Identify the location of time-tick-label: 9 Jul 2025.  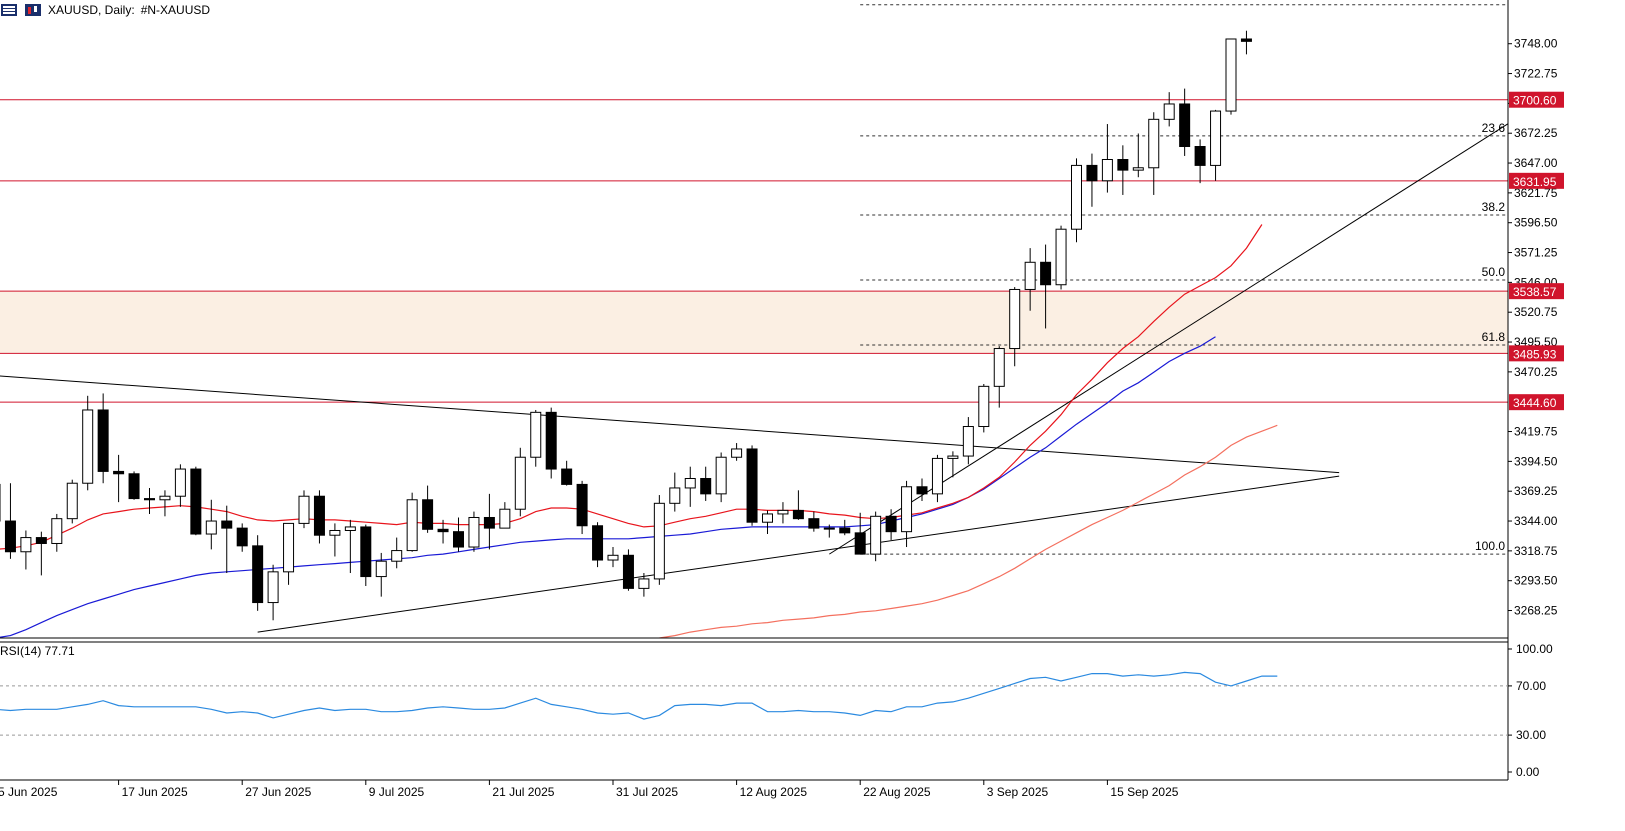
(397, 792).